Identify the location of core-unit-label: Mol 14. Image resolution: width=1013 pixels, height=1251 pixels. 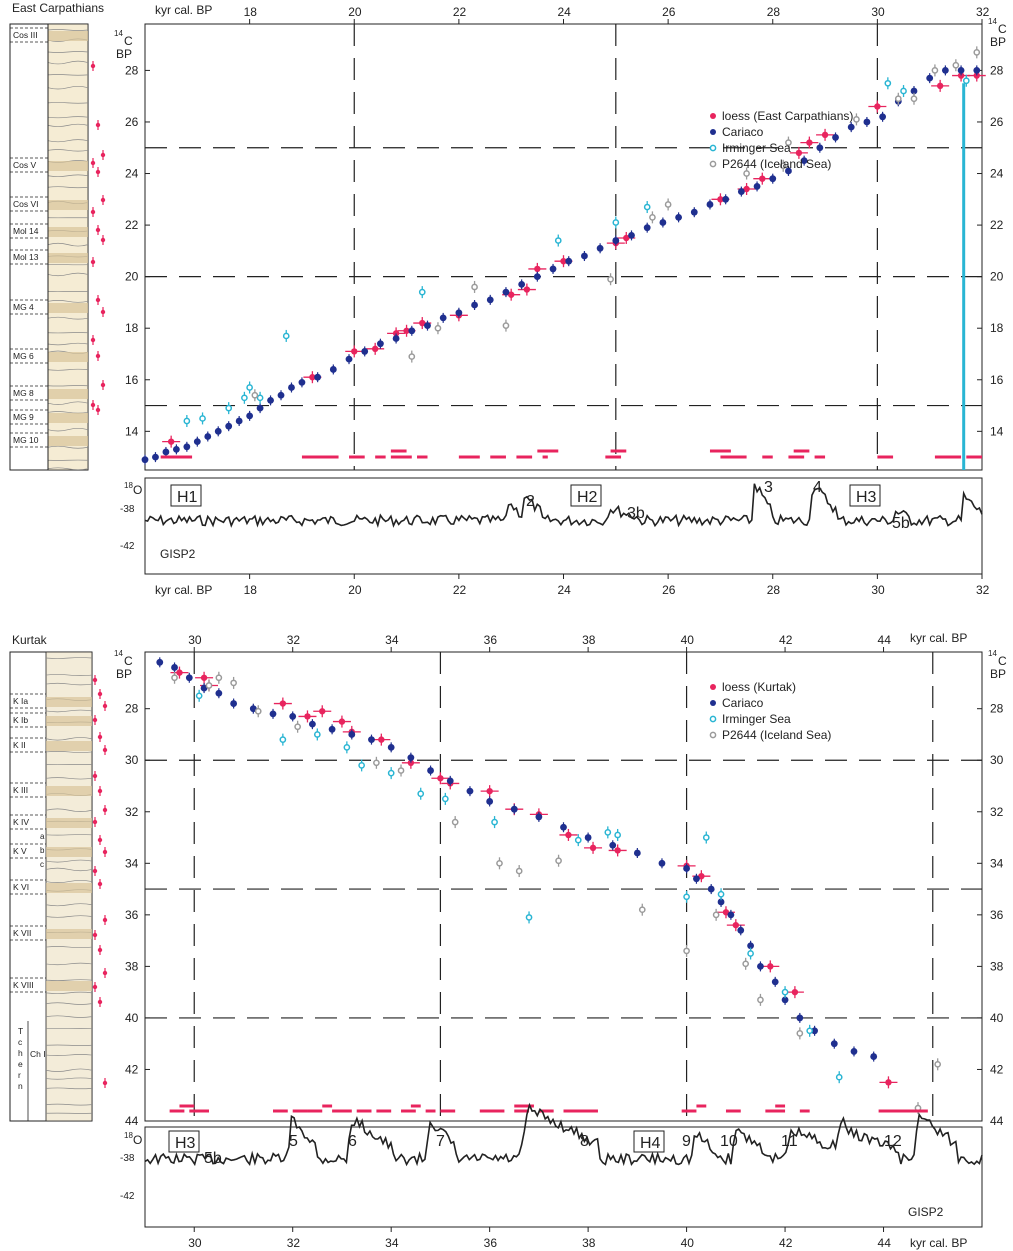
(26, 231).